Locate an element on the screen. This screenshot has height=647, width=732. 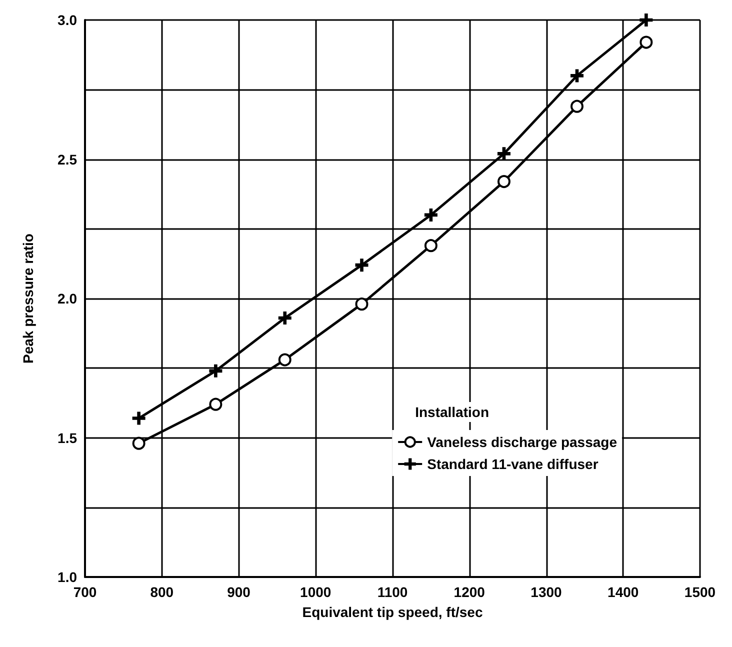
x-tick-label: 700 is located at coordinates (85, 592).